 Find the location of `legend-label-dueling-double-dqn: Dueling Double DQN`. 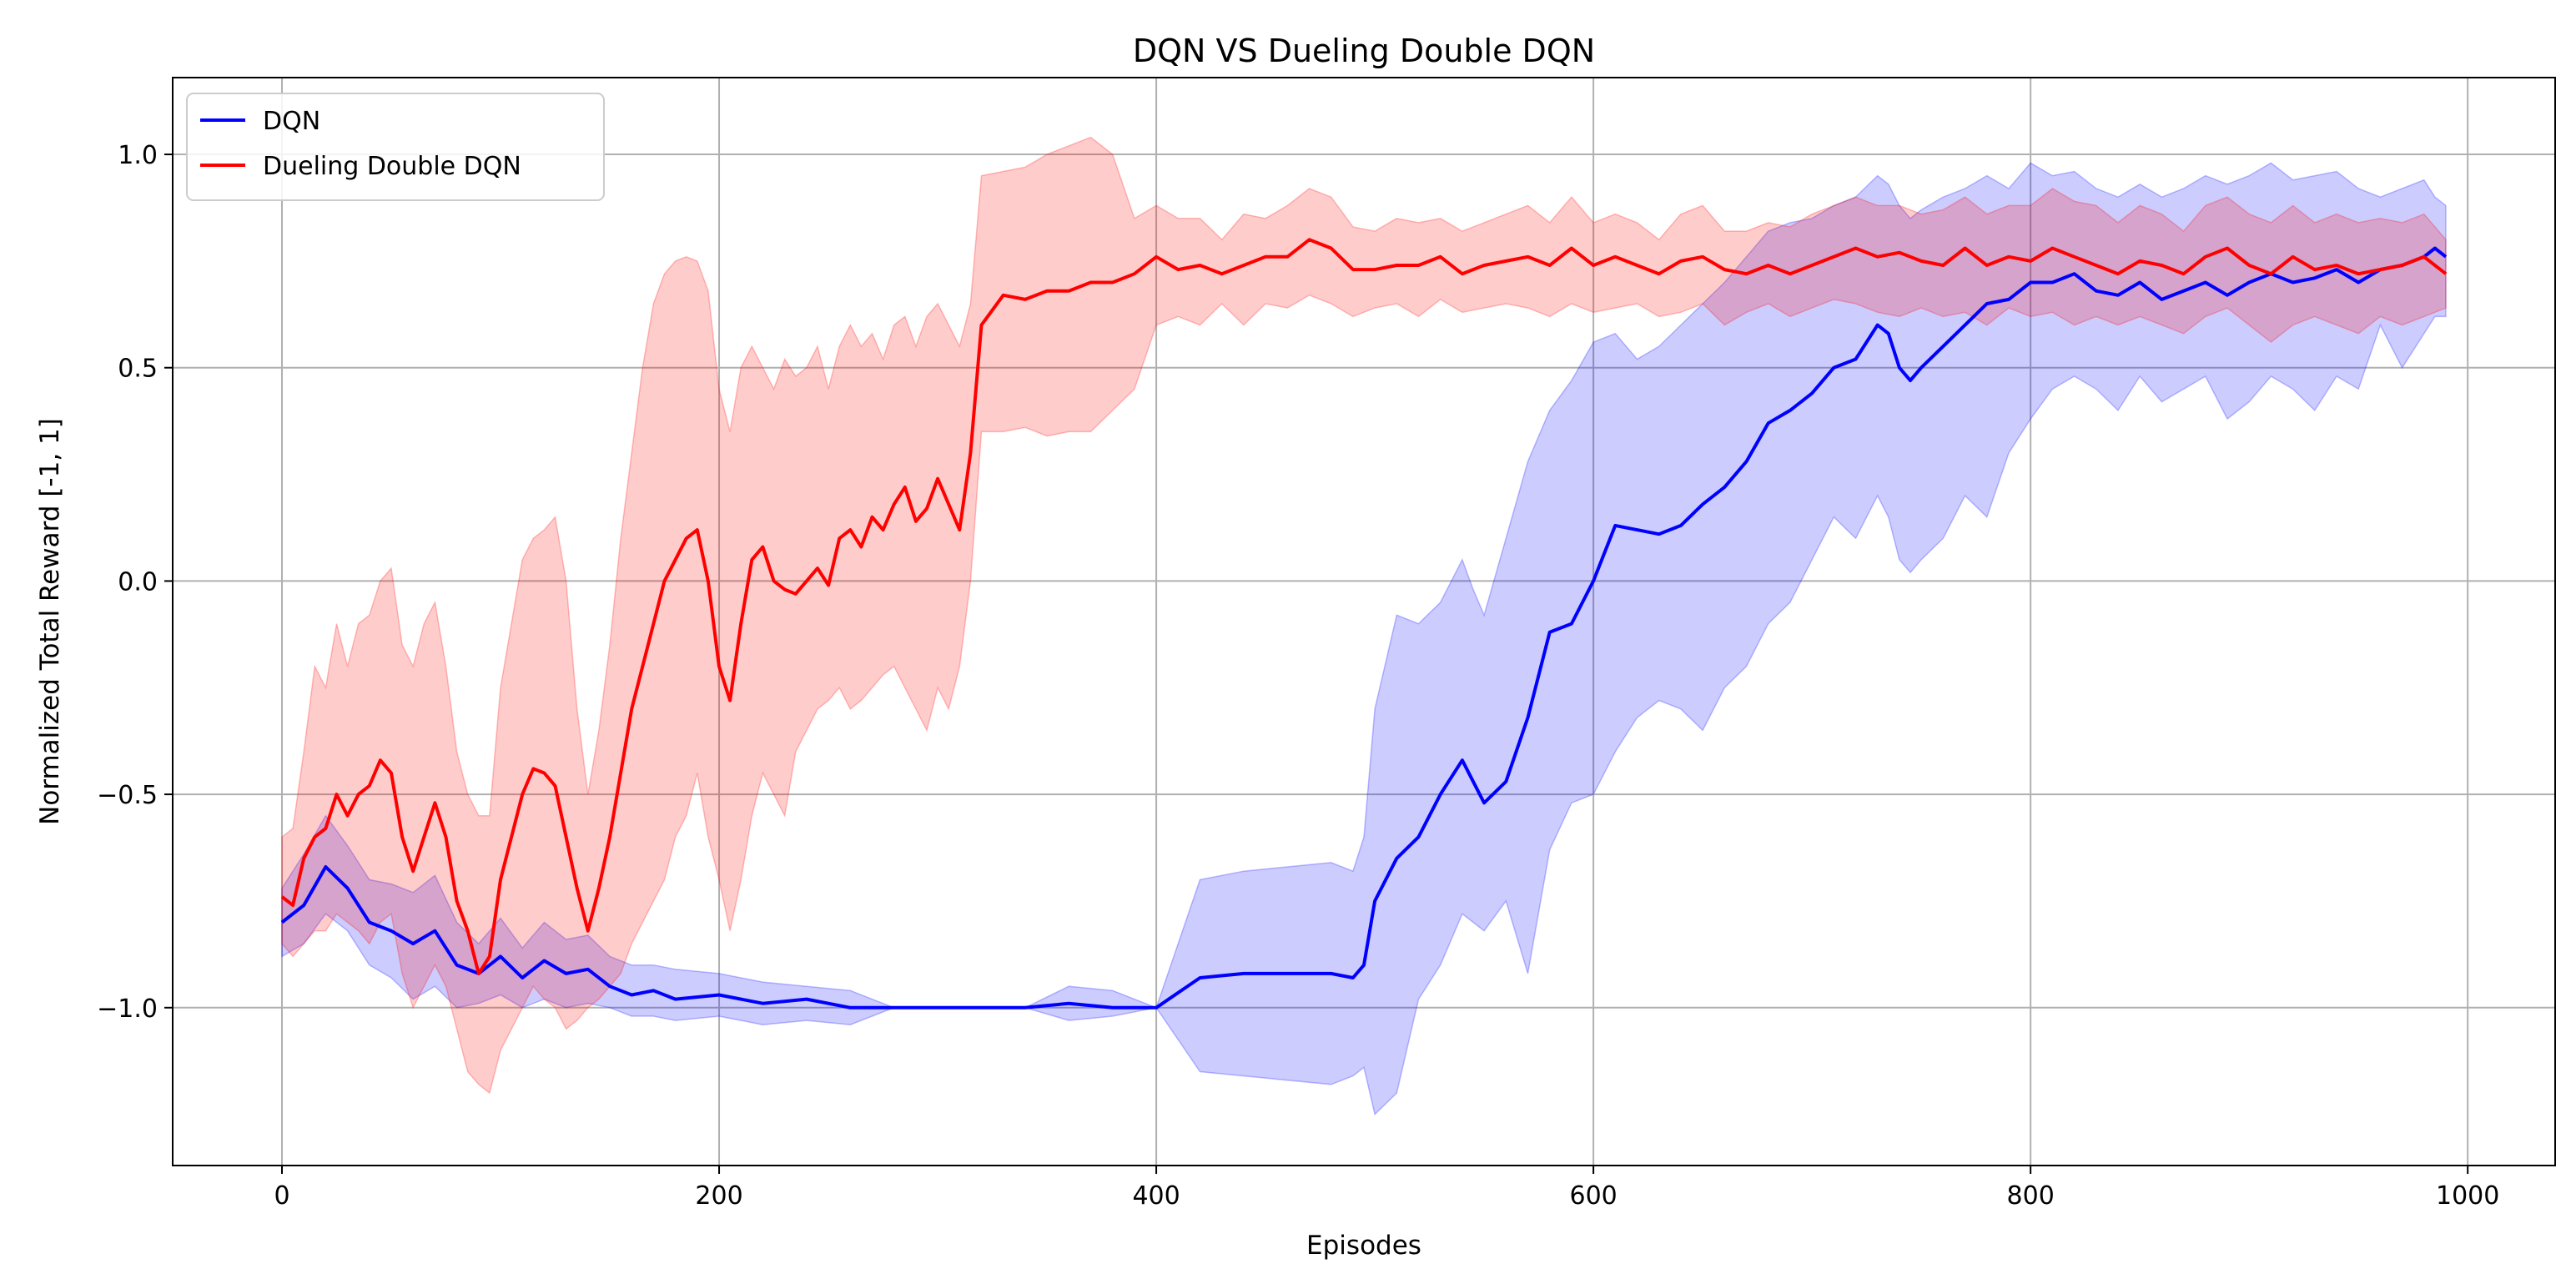

legend-label-dueling-double-dqn: Dueling Double DQN is located at coordinates (392, 166).